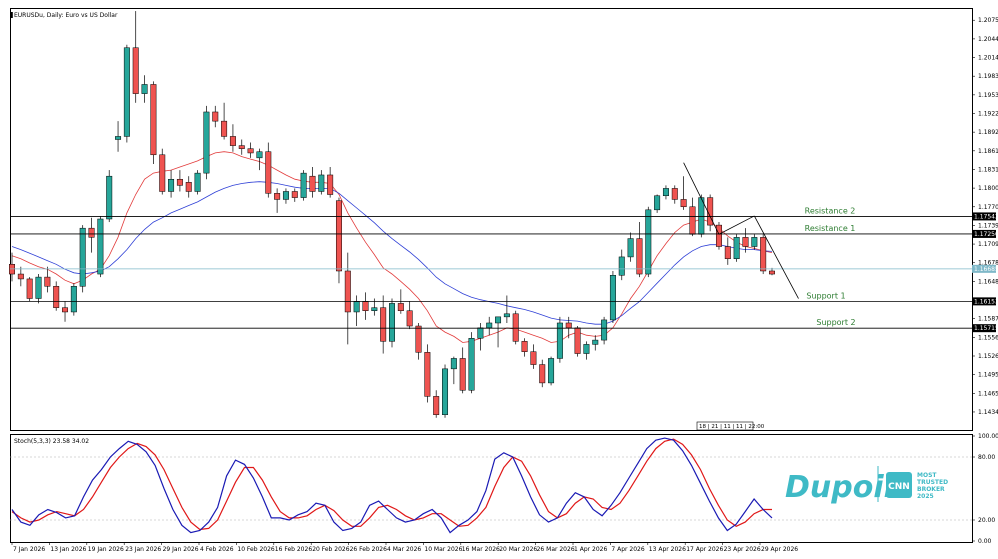 The width and height of the screenshot is (998, 559). What do you see at coordinates (988, 39) in the screenshot?
I see `y-tick-label: 1.20445` at bounding box center [988, 39].